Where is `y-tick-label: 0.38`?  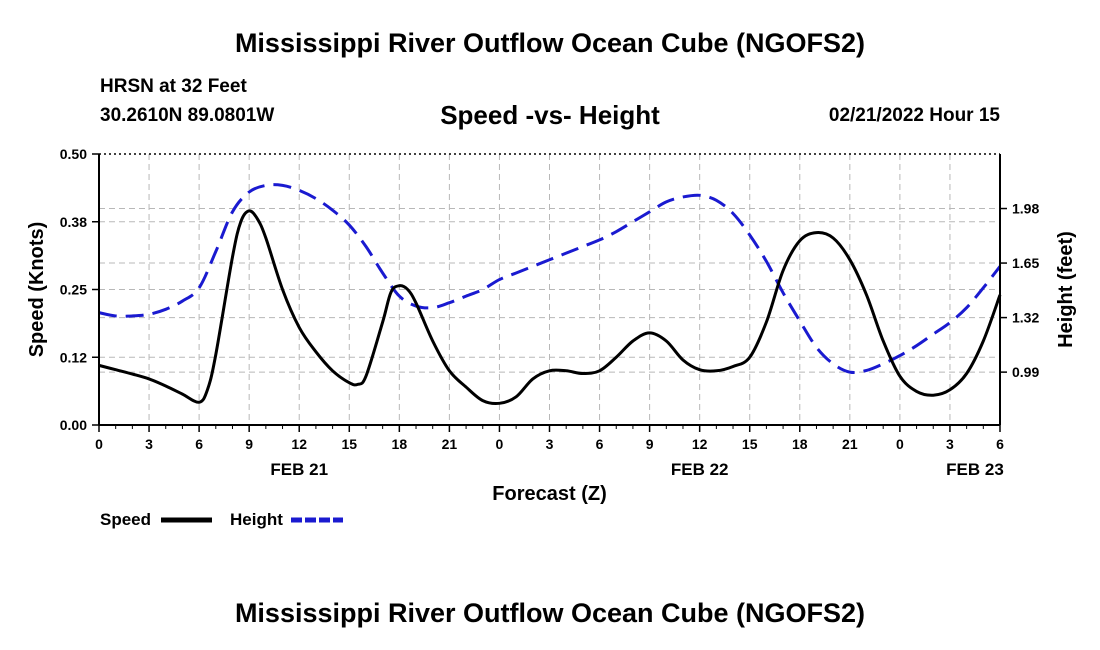 y-tick-label: 0.38 is located at coordinates (73, 222).